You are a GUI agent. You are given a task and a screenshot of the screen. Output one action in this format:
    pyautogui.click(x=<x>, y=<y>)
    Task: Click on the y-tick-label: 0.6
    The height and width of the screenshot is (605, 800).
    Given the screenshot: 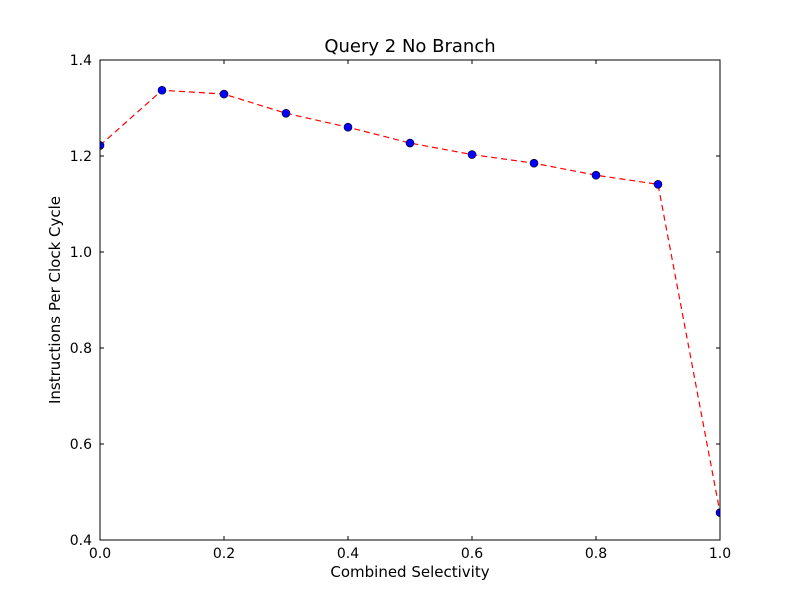 What is the action you would take?
    pyautogui.click(x=81, y=445)
    